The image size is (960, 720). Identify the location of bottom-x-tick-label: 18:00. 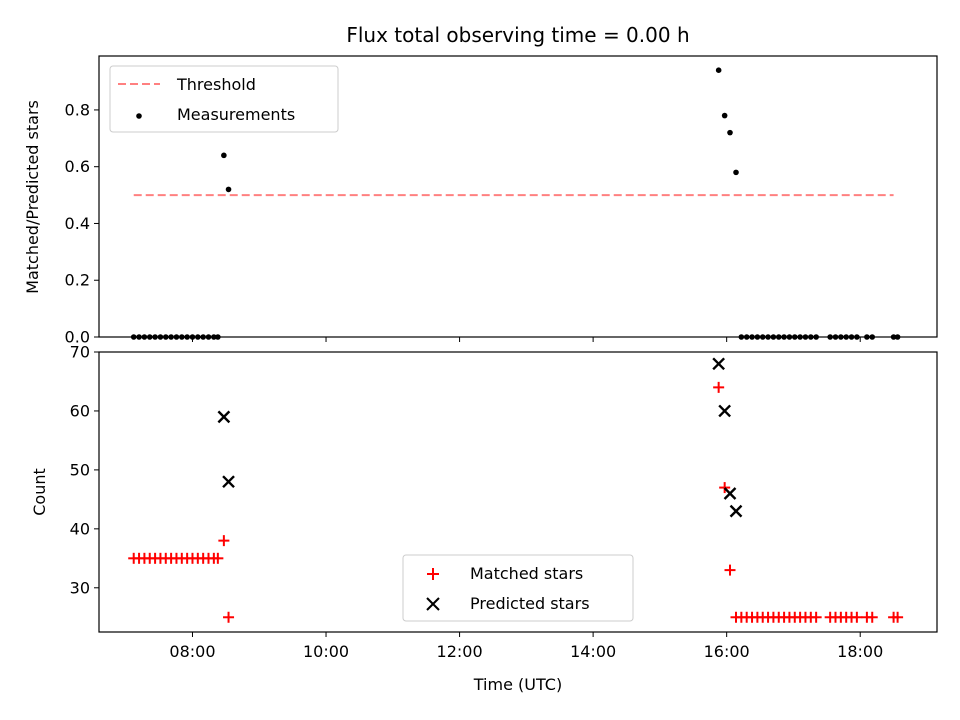
(860, 651).